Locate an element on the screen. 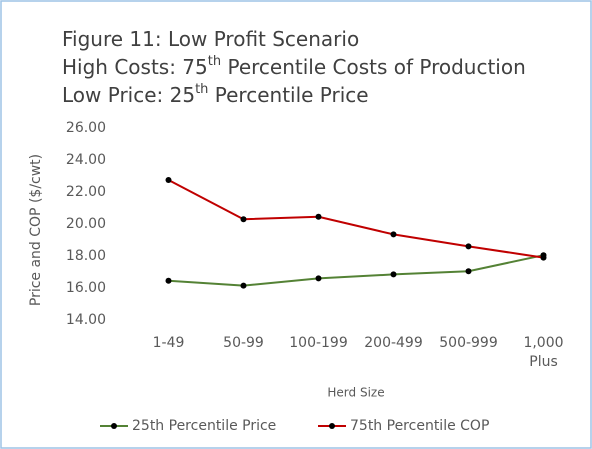 The image size is (592, 449). chart-title: Low Price: 25th Percentile Price is located at coordinates (215, 94).